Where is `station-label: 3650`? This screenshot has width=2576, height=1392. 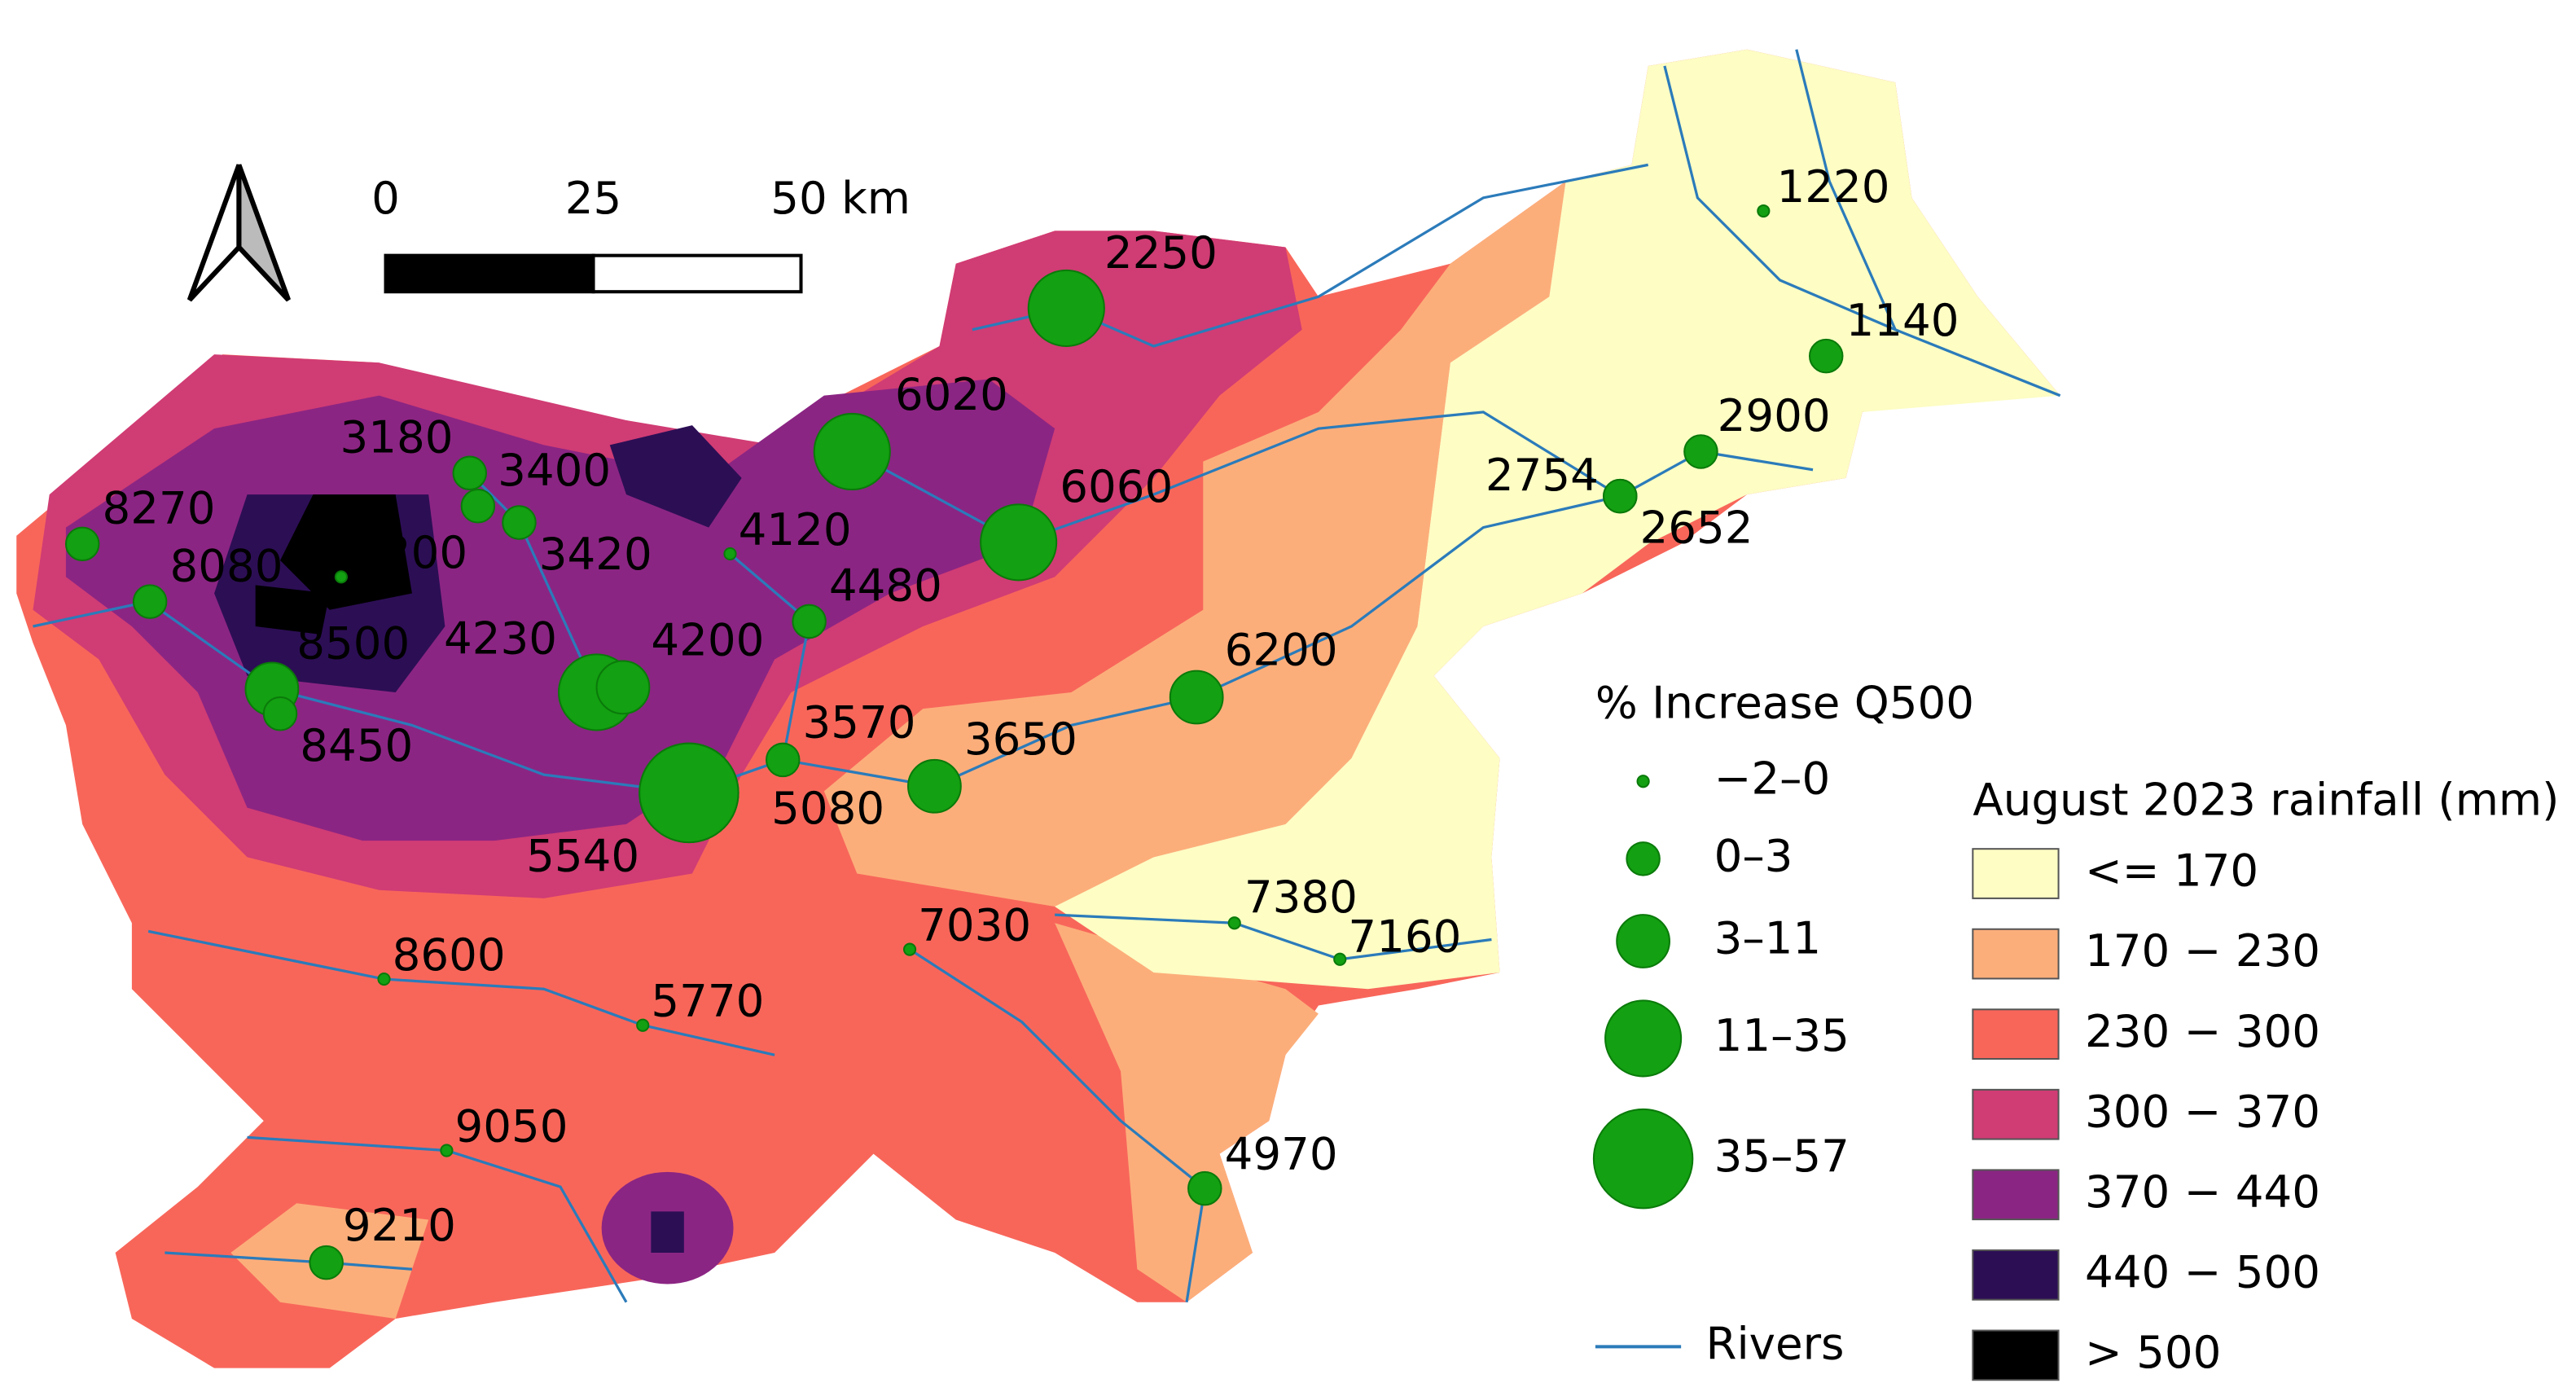
station-label: 3650 is located at coordinates (1021, 739).